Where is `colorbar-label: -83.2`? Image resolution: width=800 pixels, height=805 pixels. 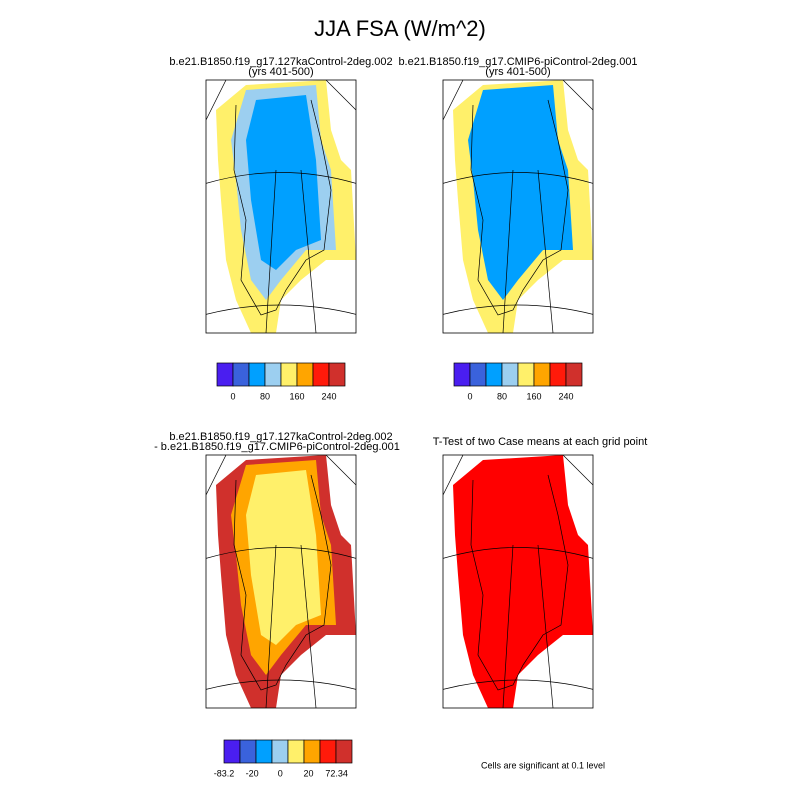
colorbar-label: -83.2 is located at coordinates (224, 773).